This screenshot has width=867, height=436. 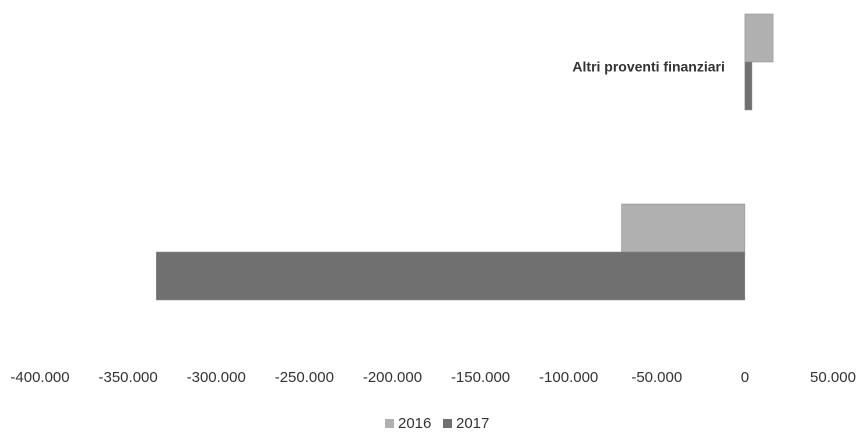 What do you see at coordinates (472, 423) in the screenshot?
I see `legend-label: 2017` at bounding box center [472, 423].